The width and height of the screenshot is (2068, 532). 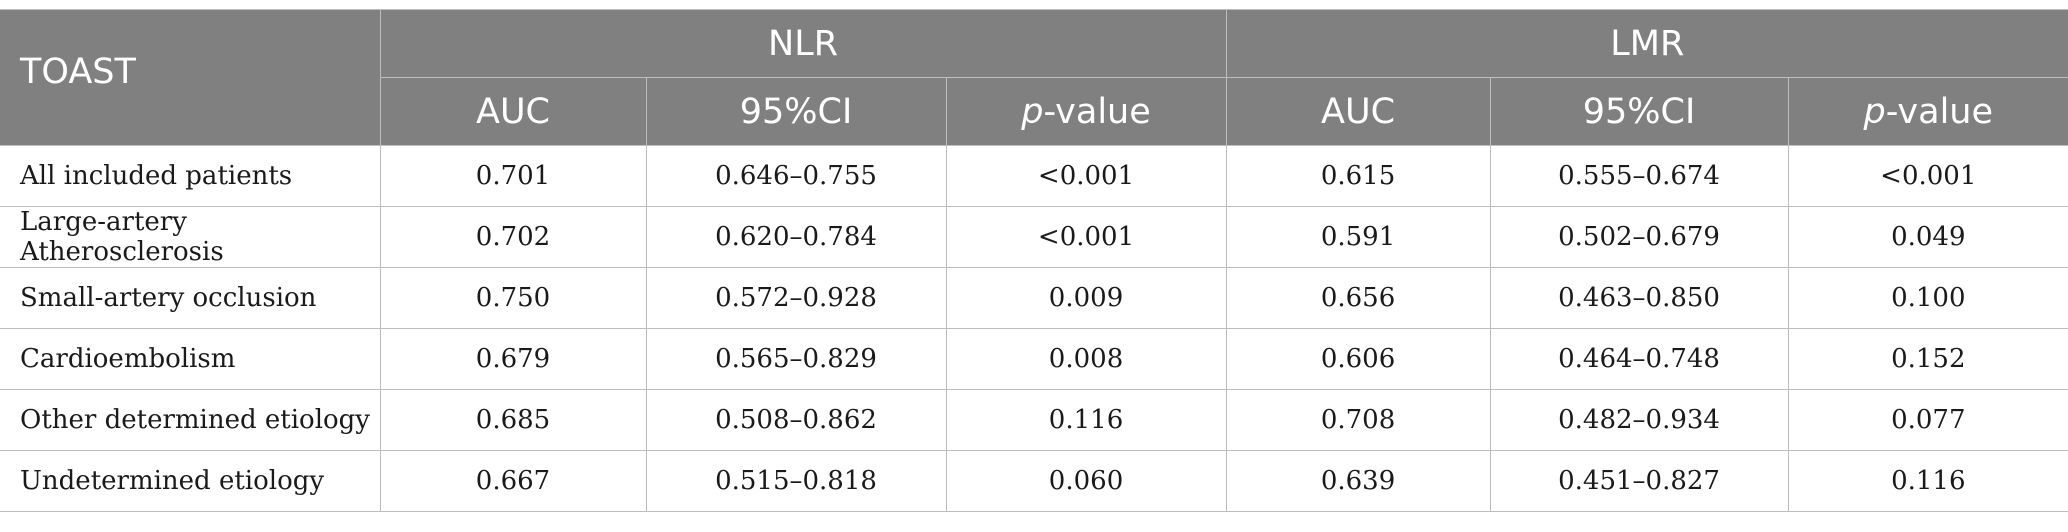 What do you see at coordinates (796, 359) in the screenshot?
I see `nlr-ci-cell: 0.565–0.829` at bounding box center [796, 359].